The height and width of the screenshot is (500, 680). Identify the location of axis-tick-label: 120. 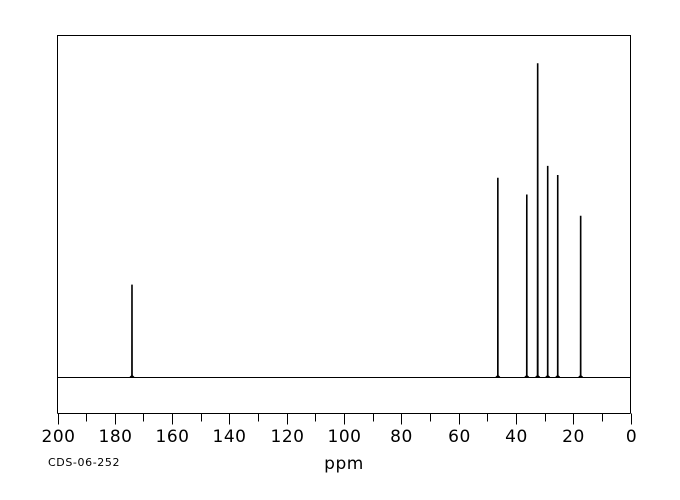
(288, 437).